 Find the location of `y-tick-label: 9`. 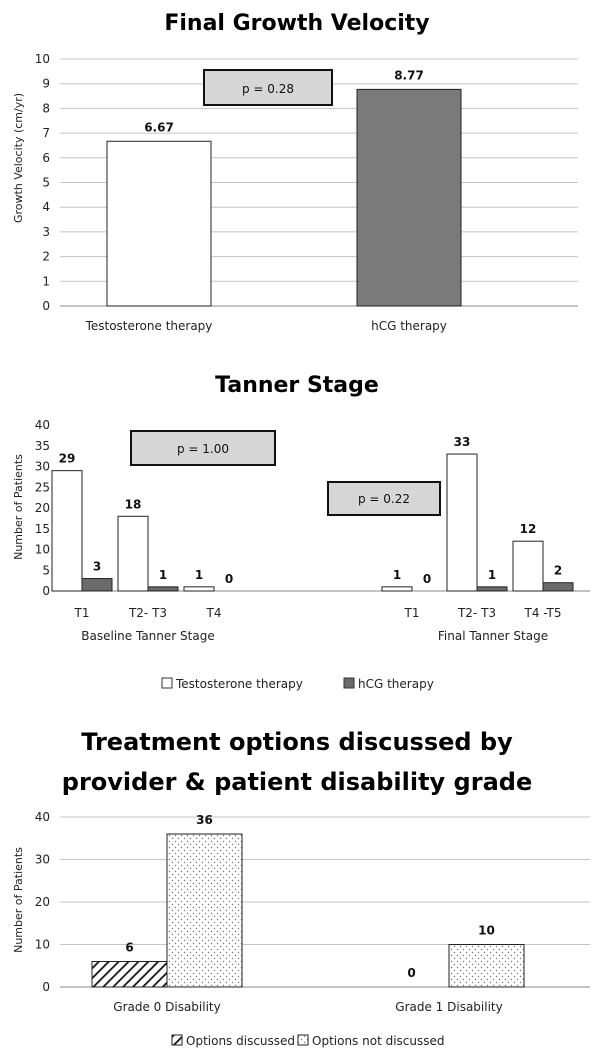

y-tick-label: 9 is located at coordinates (46, 84).